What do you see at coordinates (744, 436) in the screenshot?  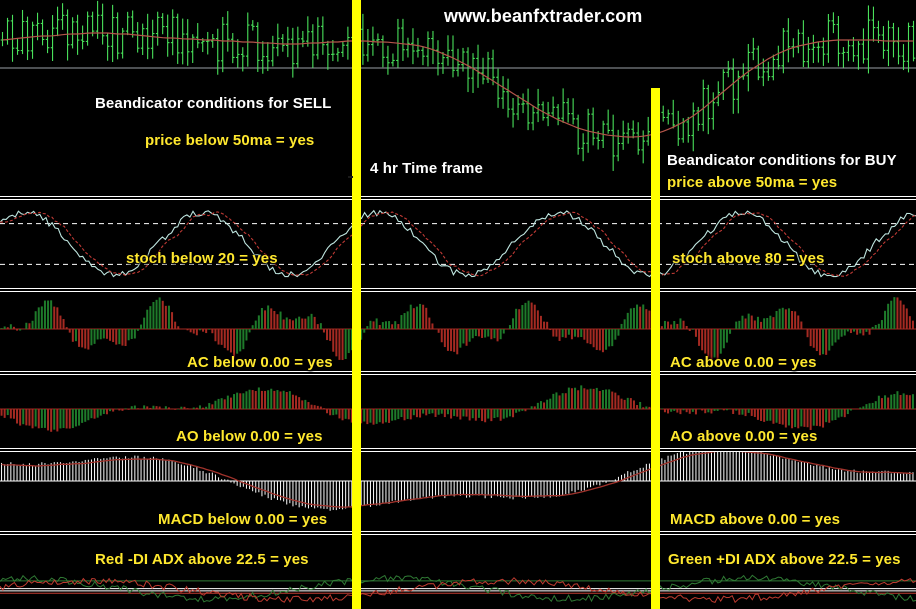 I see `label-ao-buy: AO above 0.00 = yes` at bounding box center [744, 436].